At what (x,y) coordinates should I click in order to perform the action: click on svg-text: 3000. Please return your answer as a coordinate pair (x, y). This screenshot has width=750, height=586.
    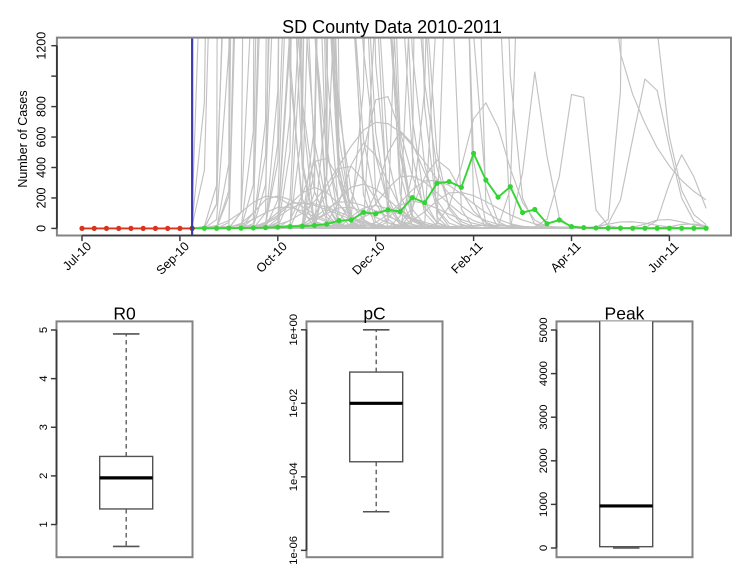
    Looking at the image, I should click on (544, 417).